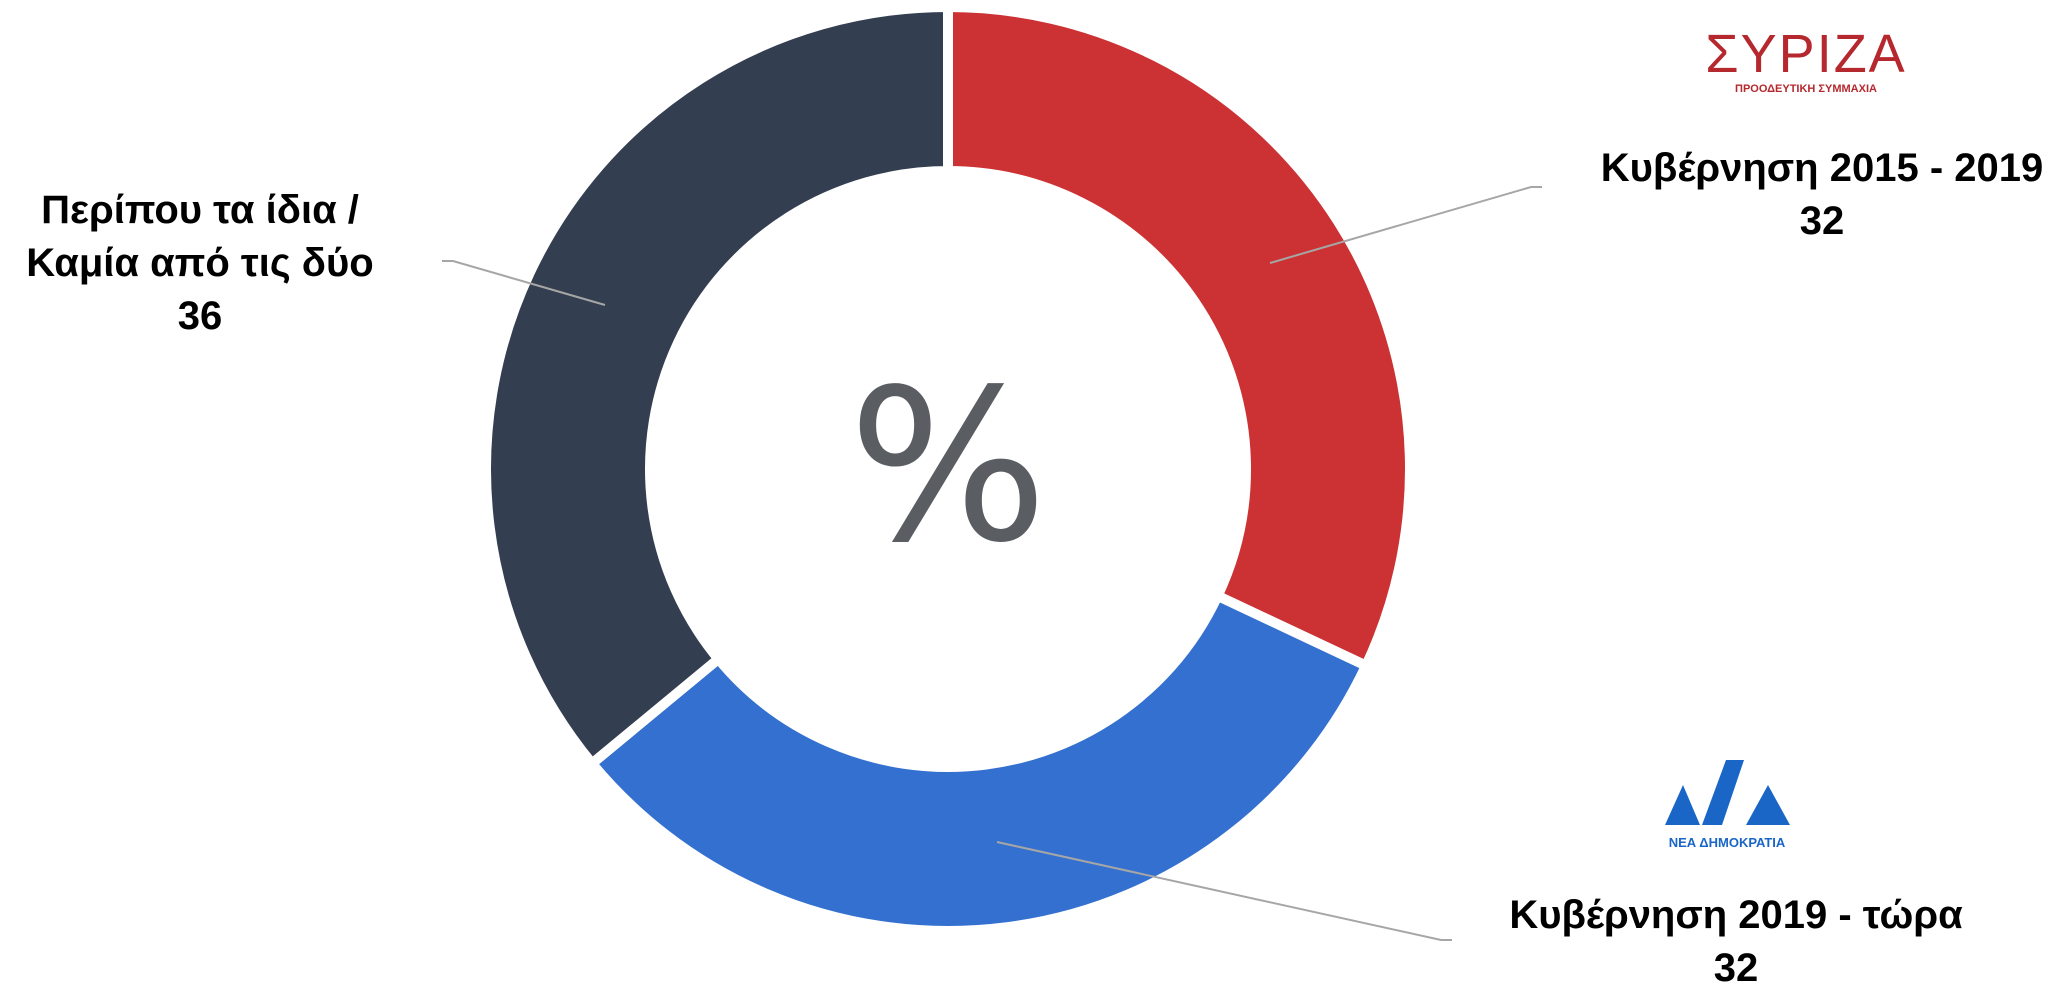 The width and height of the screenshot is (2070, 995). What do you see at coordinates (1727, 821) in the screenshot?
I see `logo-name: ΝΔ` at bounding box center [1727, 821].